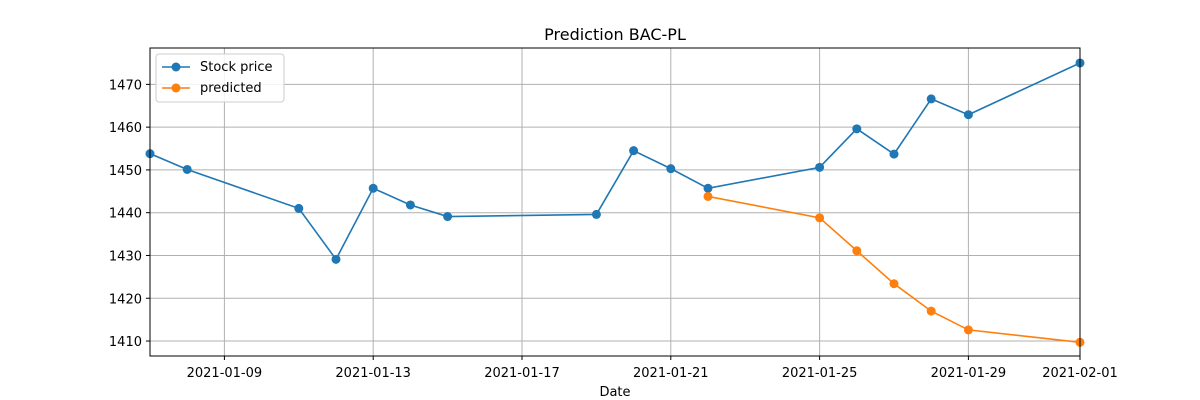 The image size is (1200, 400). Describe the element at coordinates (225, 373) in the screenshot. I see `x-tick-label: 2021-01-09` at that location.